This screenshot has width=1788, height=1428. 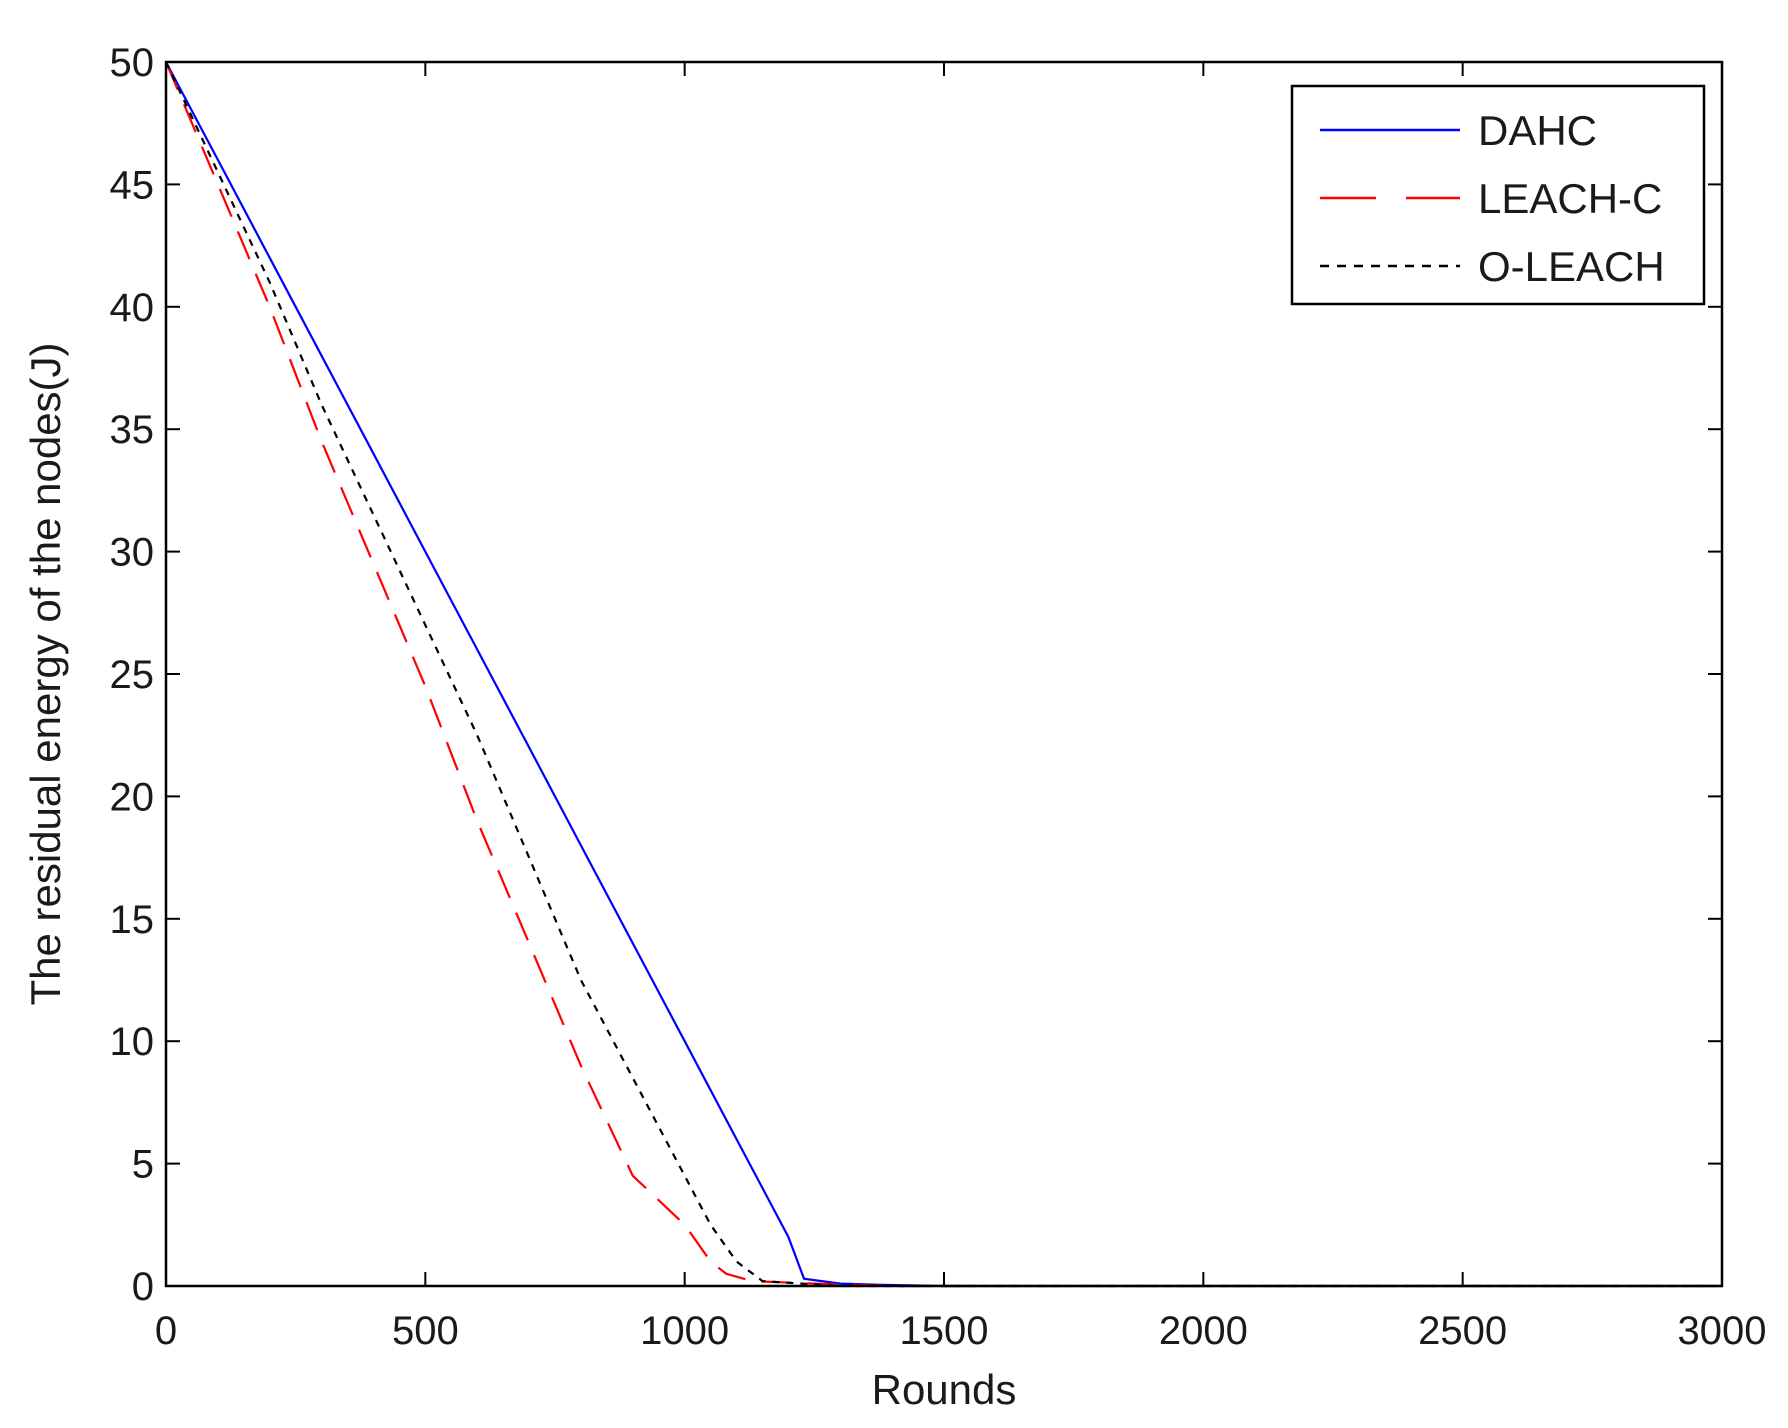 What do you see at coordinates (1462, 1331) in the screenshot?
I see `x-tick-label: 2500` at bounding box center [1462, 1331].